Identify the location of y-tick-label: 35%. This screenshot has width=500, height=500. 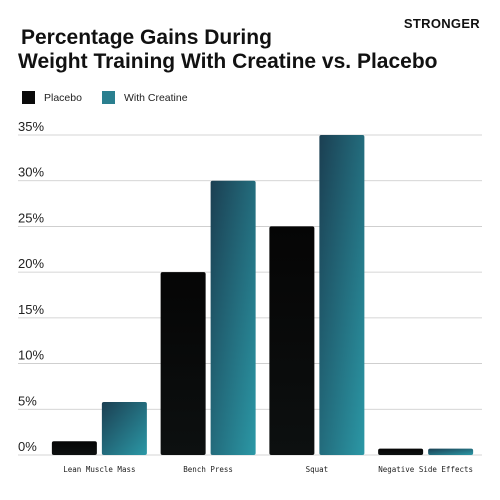
(31, 126).